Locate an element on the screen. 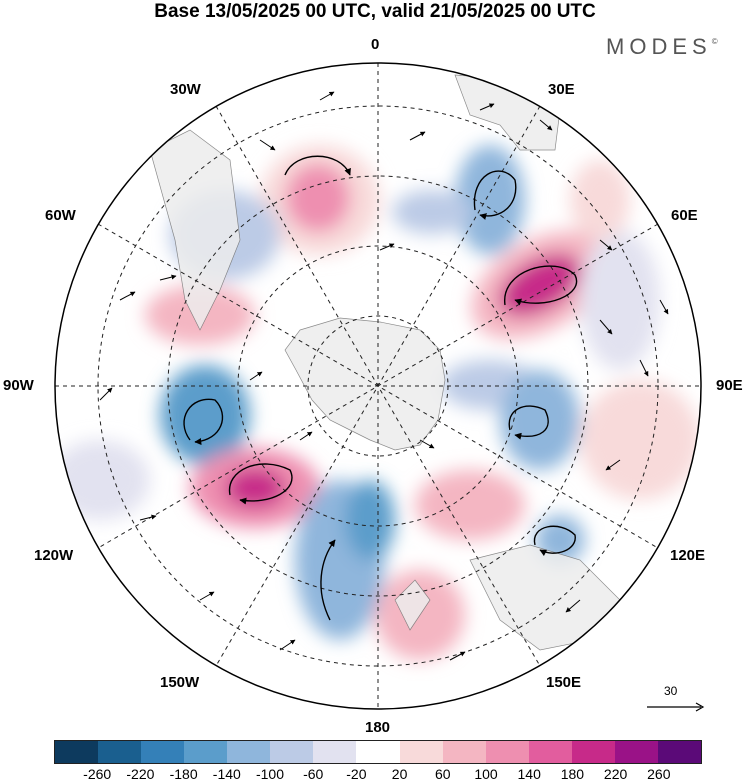 This screenshot has height=783, width=750. colorbar-tick-label: -60 is located at coordinates (313, 774).